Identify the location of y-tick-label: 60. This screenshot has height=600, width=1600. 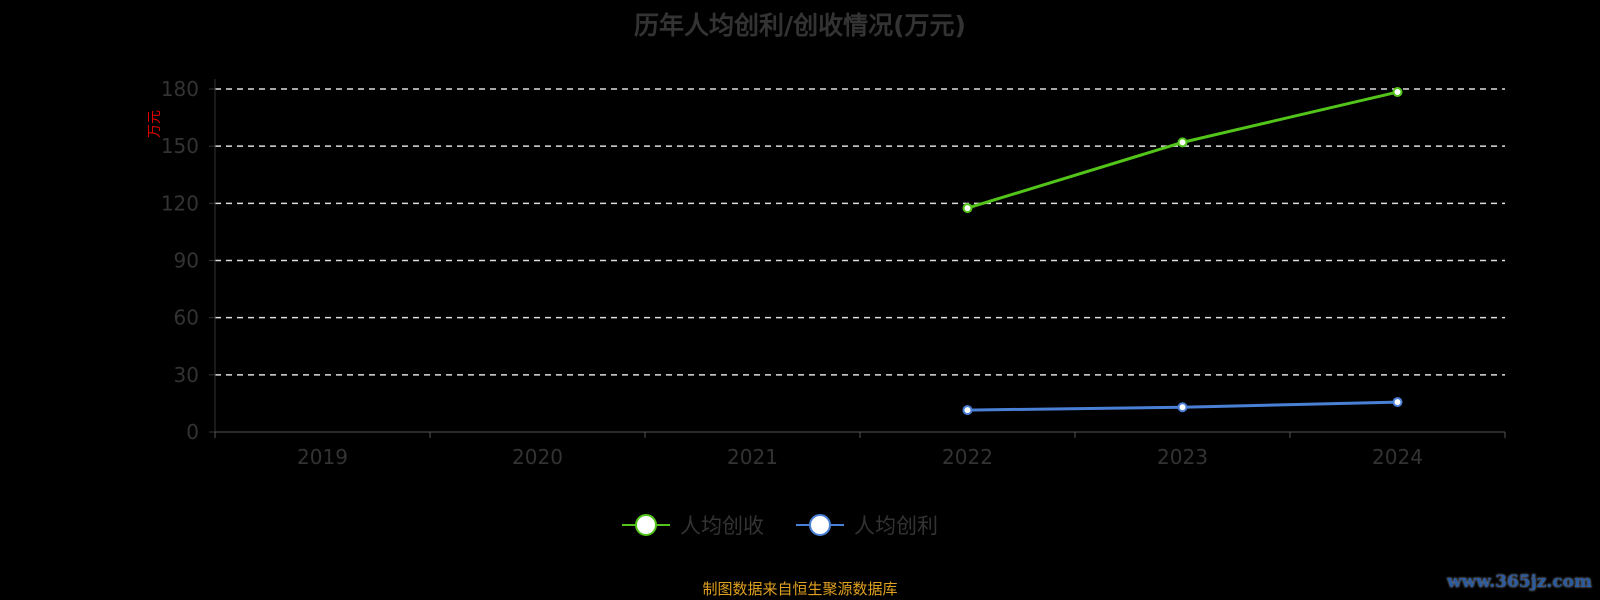
(186, 318).